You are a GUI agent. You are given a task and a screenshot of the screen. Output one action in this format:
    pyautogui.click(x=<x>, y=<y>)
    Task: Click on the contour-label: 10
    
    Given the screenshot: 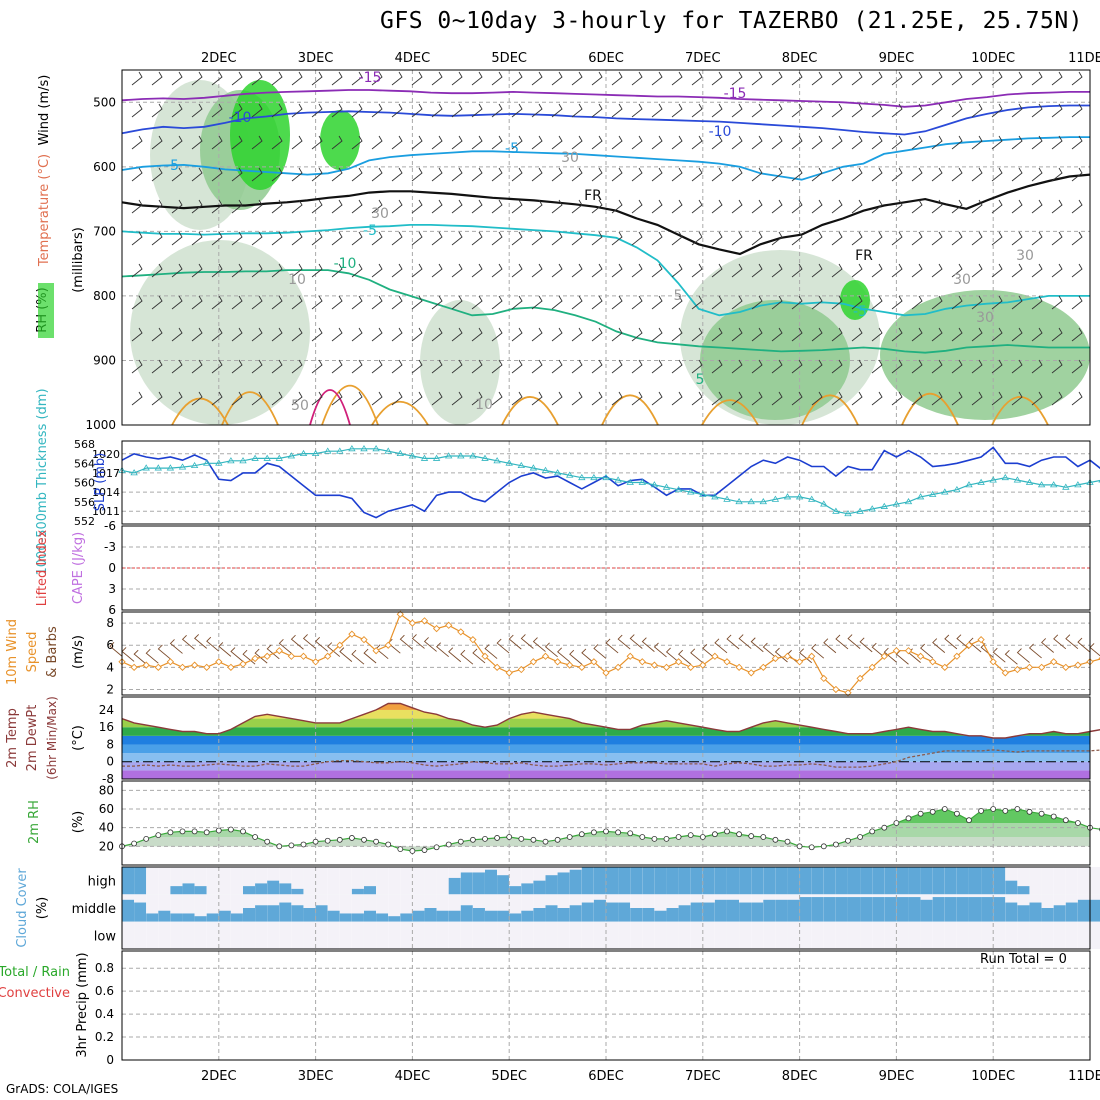 What is the action you would take?
    pyautogui.click(x=297, y=280)
    